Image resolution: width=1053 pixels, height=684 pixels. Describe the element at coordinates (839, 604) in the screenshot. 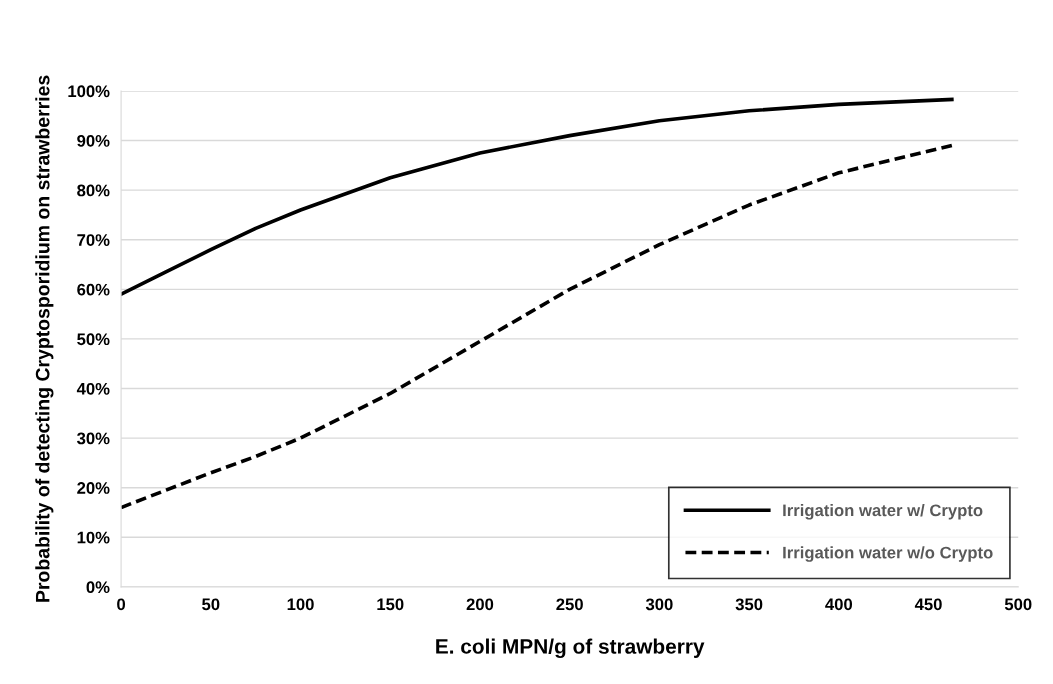

I see `x-tick-label: 400` at that location.